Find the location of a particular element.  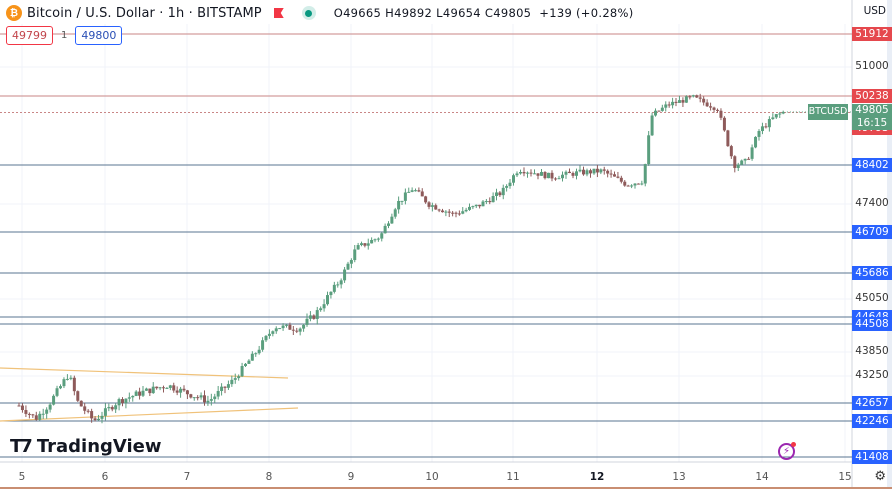

support-label: 44508 is located at coordinates (872, 324).